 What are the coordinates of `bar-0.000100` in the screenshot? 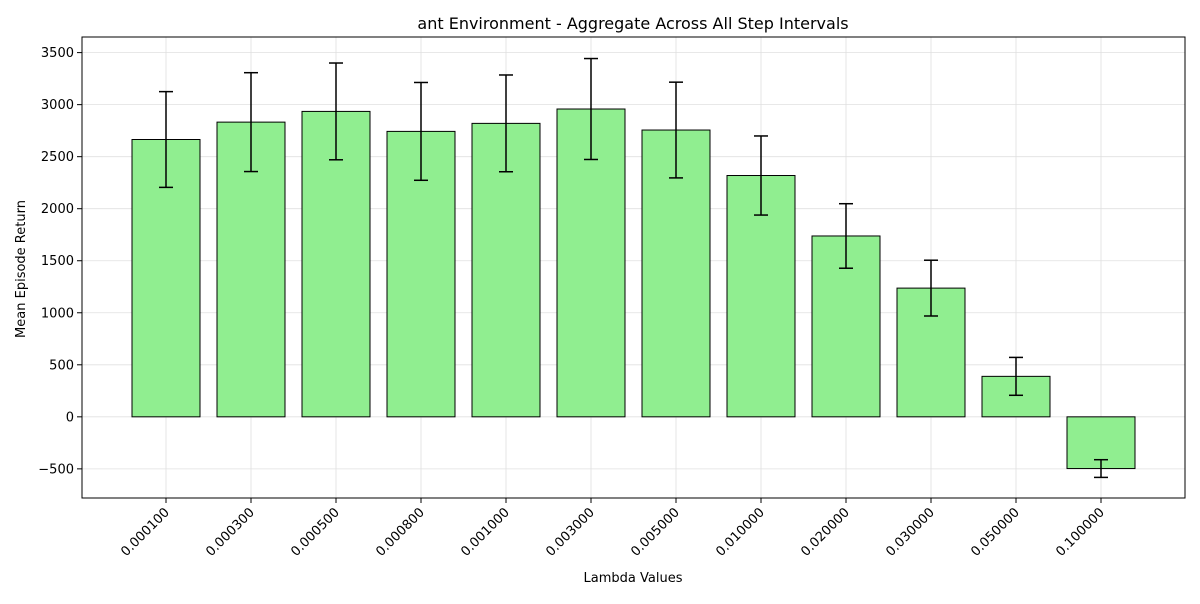 It's located at (166, 278).